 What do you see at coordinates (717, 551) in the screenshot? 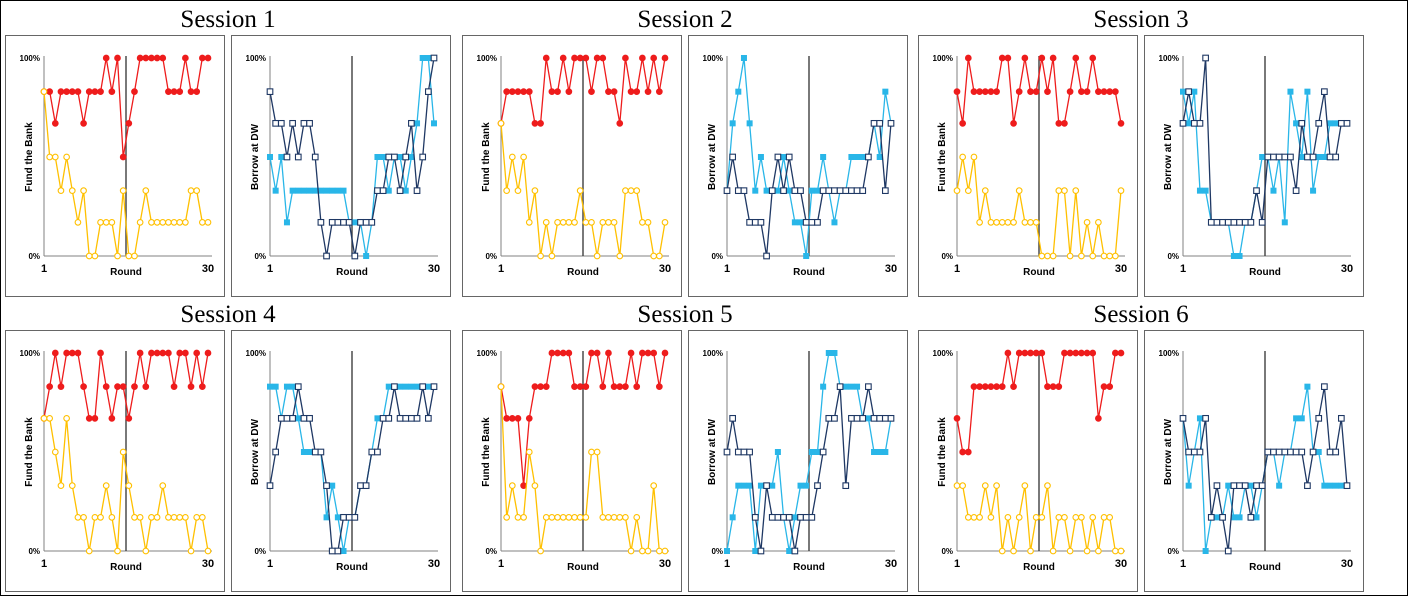
I see `y-tick-label-0: 0%` at bounding box center [717, 551].